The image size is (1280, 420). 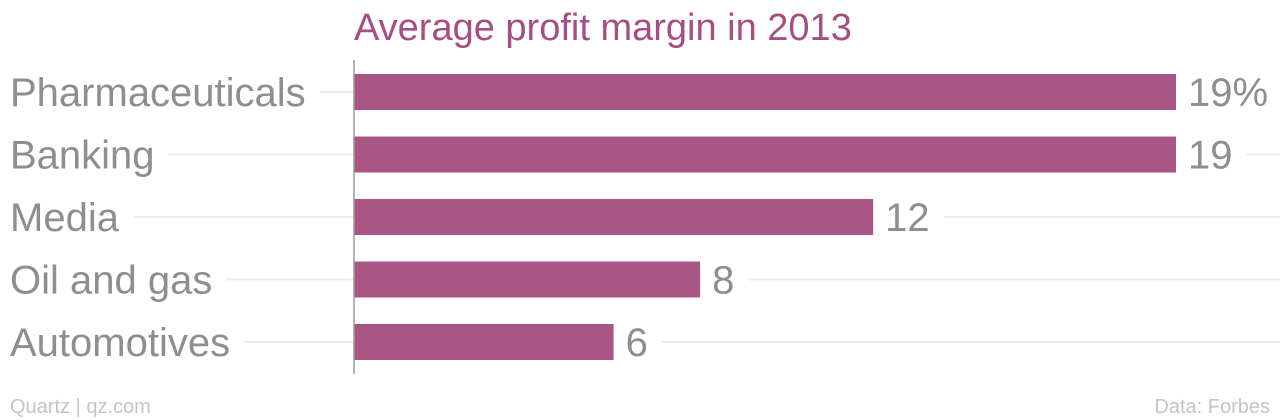 What do you see at coordinates (765, 92) in the screenshot?
I see `bar-pharmaceuticals` at bounding box center [765, 92].